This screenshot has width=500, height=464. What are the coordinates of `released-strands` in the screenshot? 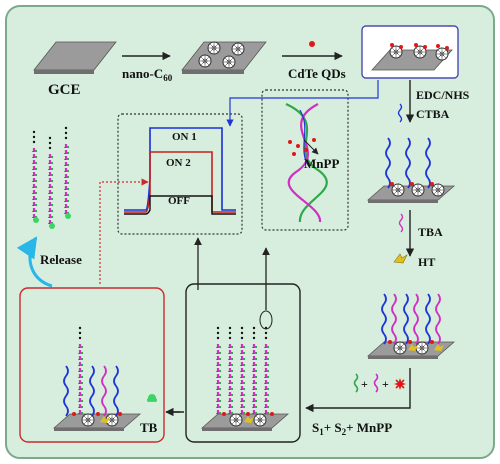 It's located at (51, 177).